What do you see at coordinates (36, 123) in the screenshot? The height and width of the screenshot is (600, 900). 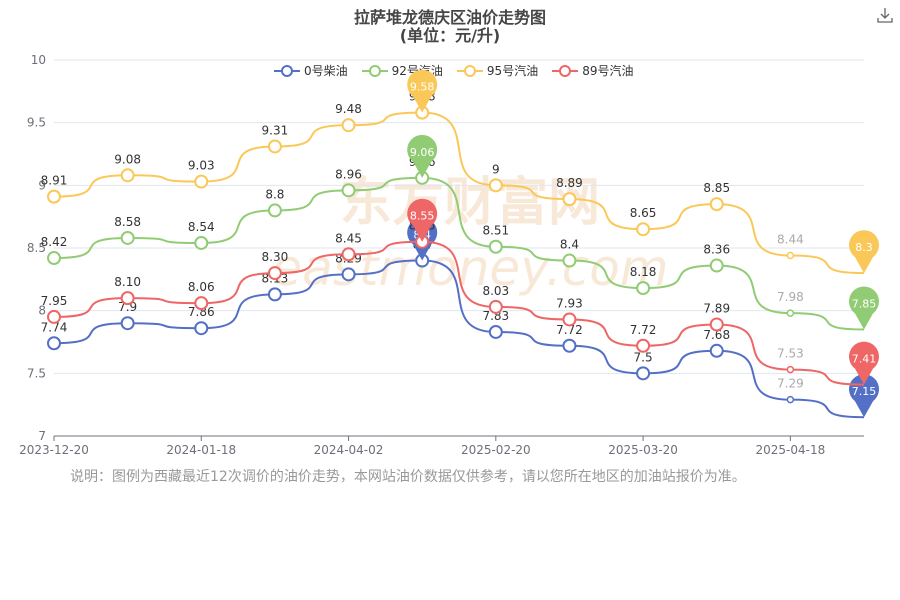 I see `y-tick-label: 9.5` at bounding box center [36, 123].